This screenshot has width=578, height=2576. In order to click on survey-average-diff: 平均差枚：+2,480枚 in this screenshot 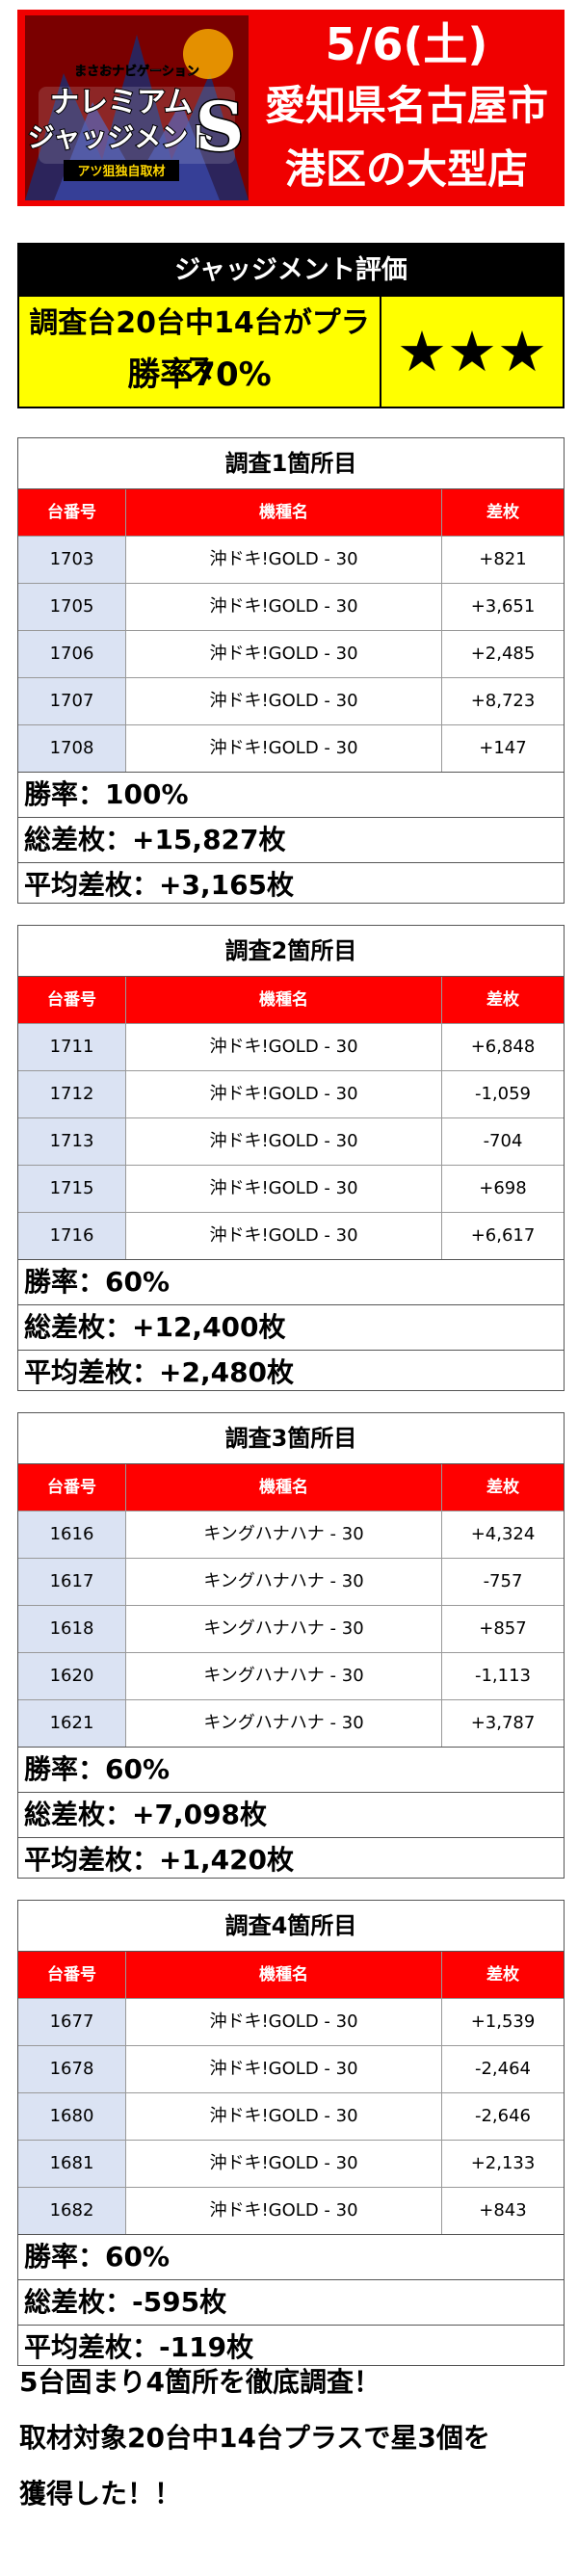, I will do `click(291, 1372)`.